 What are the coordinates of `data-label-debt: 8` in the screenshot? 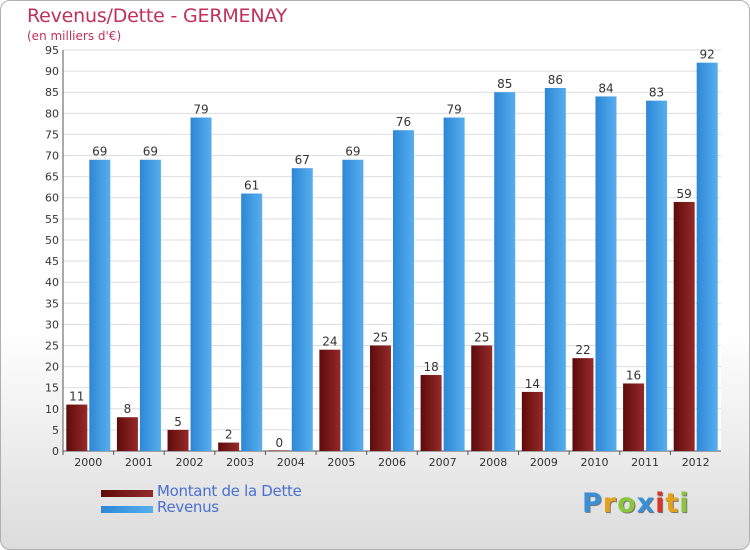 It's located at (128, 409).